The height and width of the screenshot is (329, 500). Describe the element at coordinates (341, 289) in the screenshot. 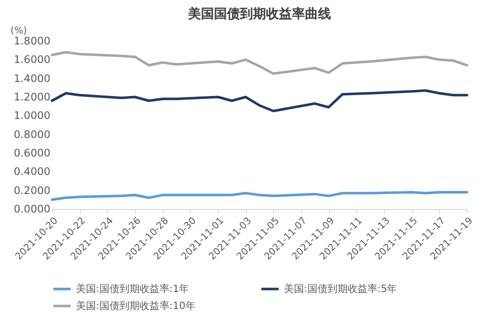

I see `legend-label: 美国:国债到期收益率:5年` at that location.